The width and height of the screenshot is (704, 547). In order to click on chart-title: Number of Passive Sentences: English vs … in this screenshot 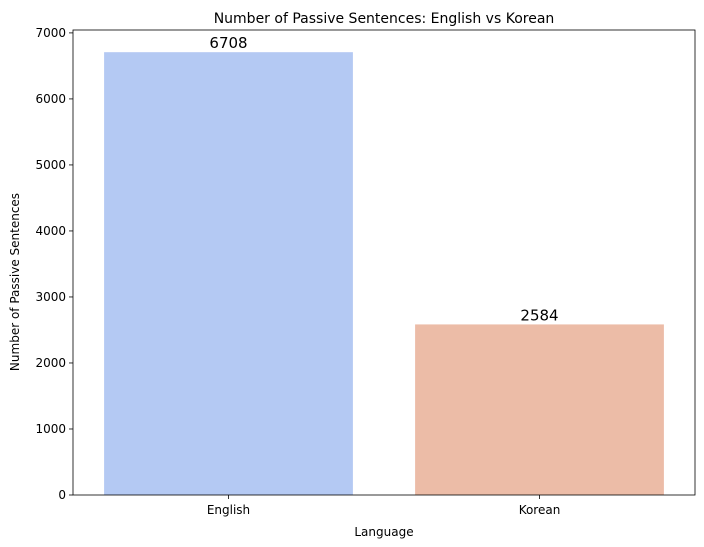, I will do `click(384, 19)`.